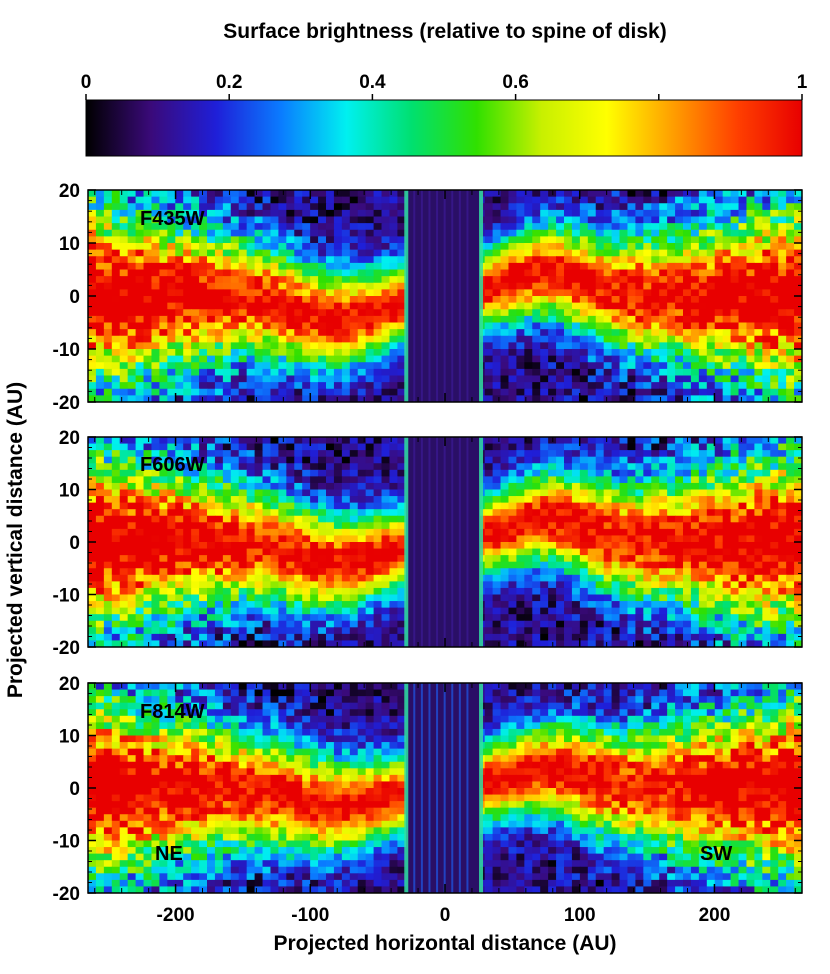  Describe the element at coordinates (444, 82) in the screenshot. I see `colorbar-tick-labels: 0 0.2 0.4 0.6 1` at that location.